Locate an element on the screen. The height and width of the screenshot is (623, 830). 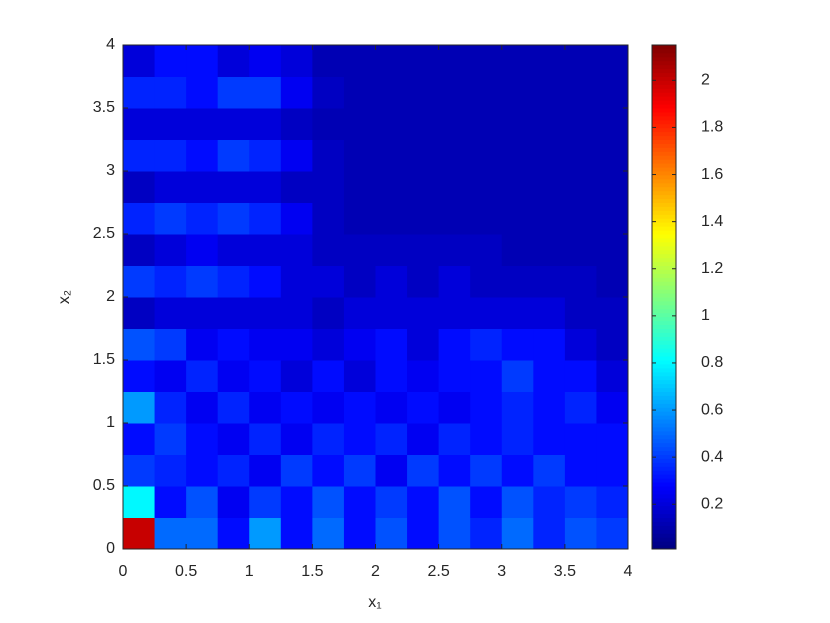
x-tick-label: 3.5 is located at coordinates (565, 571).